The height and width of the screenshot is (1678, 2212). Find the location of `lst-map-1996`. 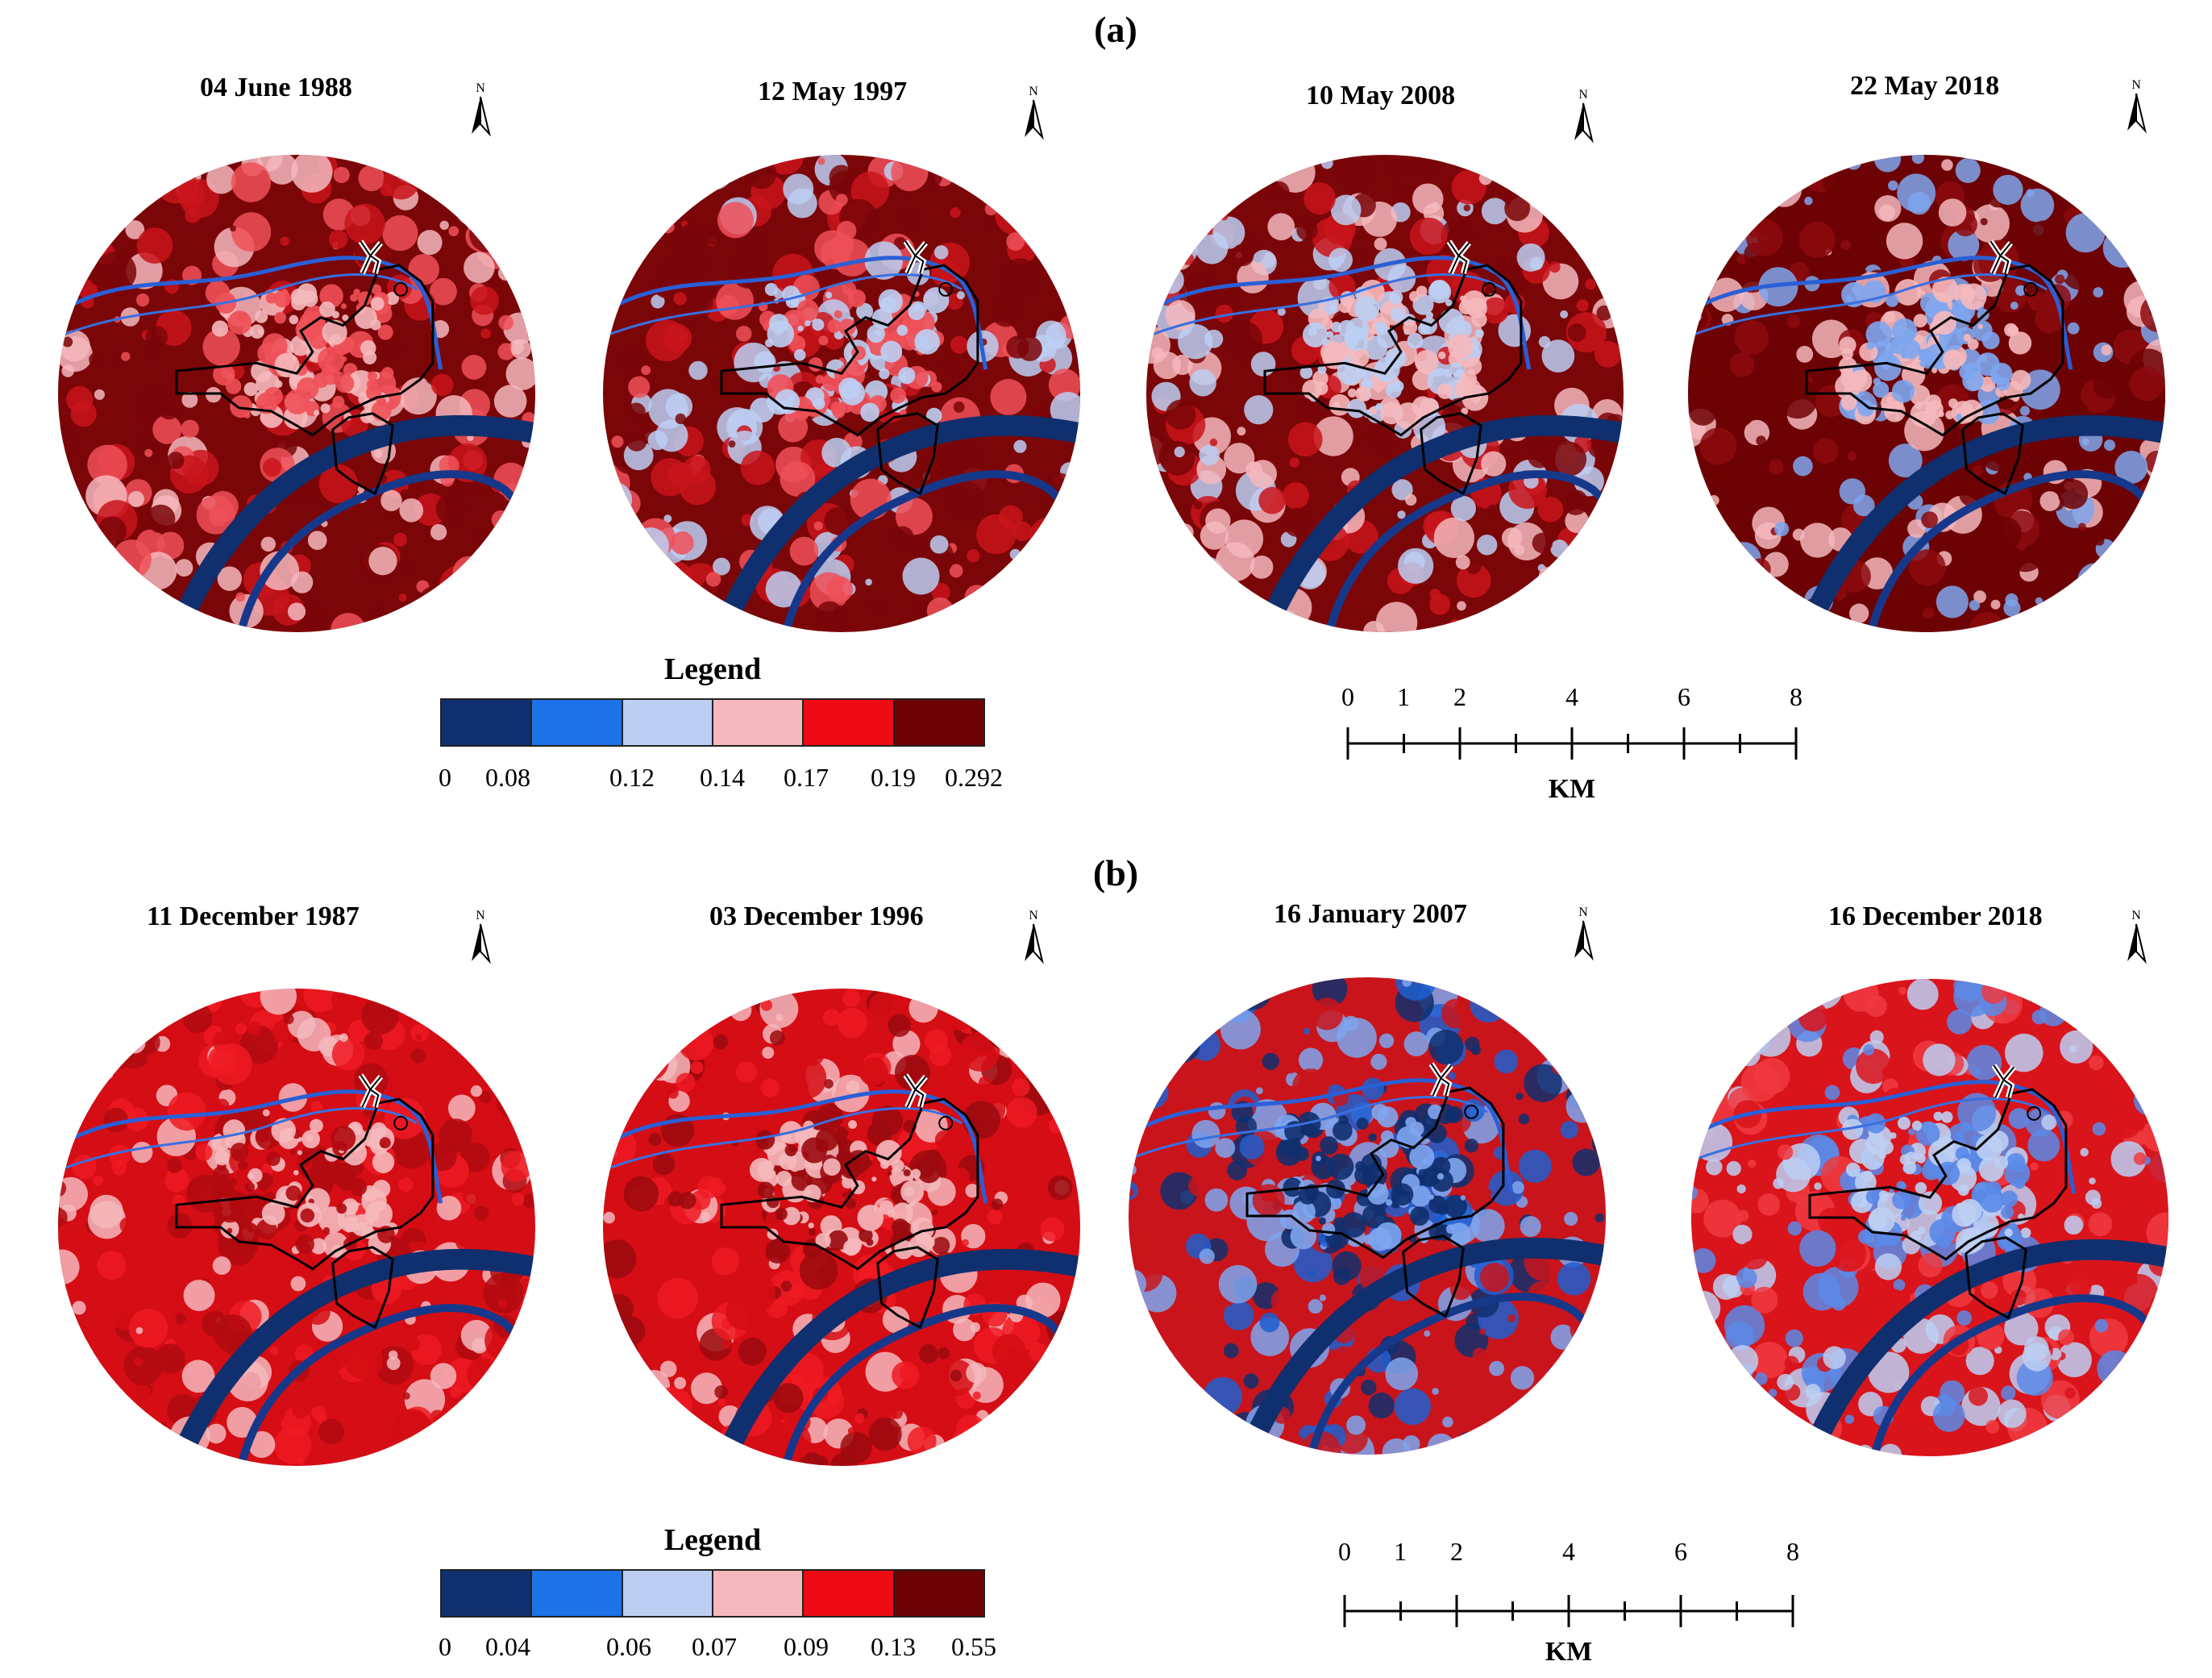

lst-map-1996 is located at coordinates (841, 1227).